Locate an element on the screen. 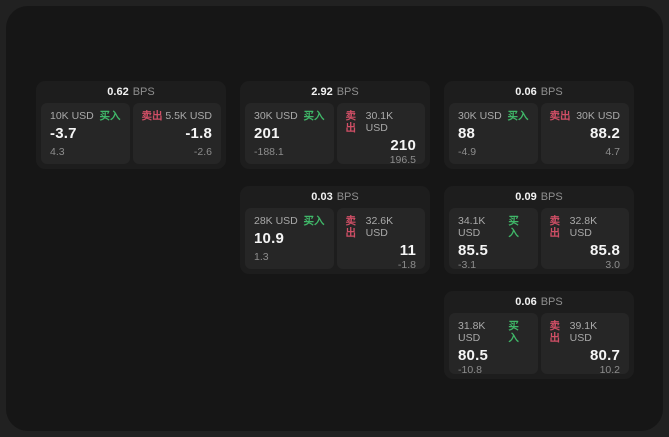 This screenshot has height=437, width=669. sell-value: 88.2 is located at coordinates (605, 133).